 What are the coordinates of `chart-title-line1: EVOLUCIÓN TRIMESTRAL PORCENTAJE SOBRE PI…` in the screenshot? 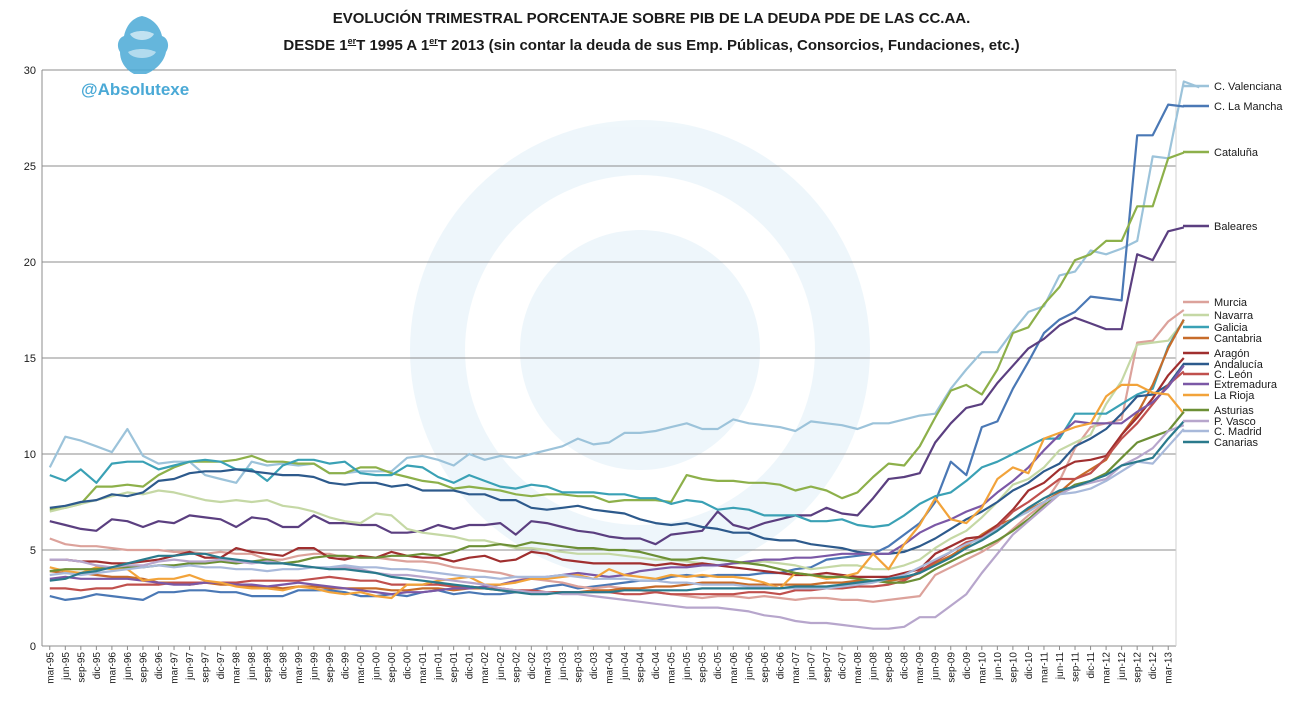 It's located at (651, 18).